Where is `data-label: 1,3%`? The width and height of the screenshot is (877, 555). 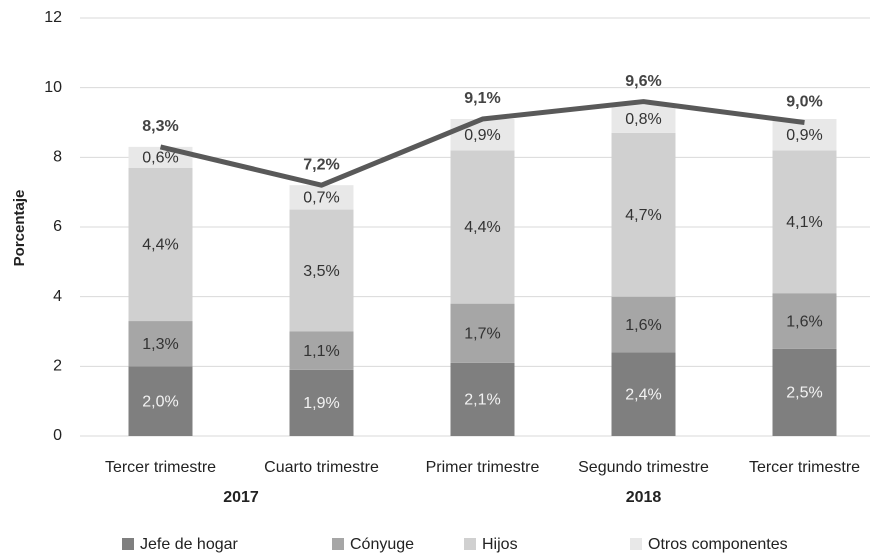 data-label: 1,3% is located at coordinates (160, 344).